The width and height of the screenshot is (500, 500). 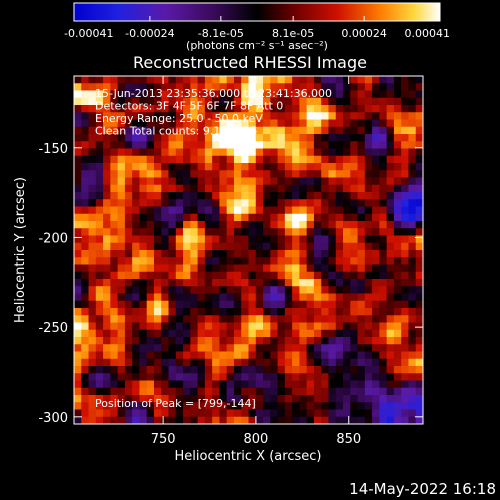 What do you see at coordinates (257, 18) in the screenshot?
I see `colorbar-ticks` at bounding box center [257, 18].